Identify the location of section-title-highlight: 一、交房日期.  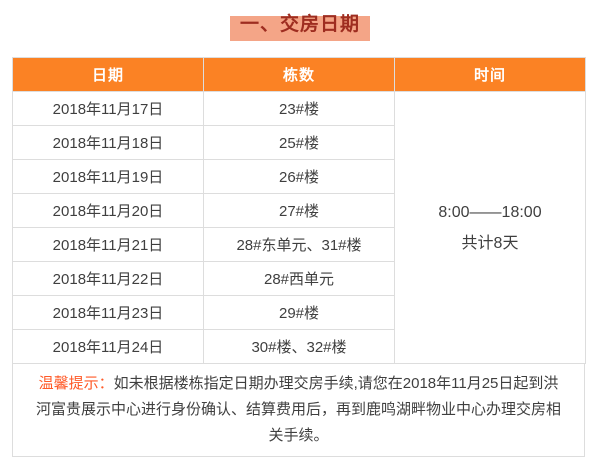
(299, 27).